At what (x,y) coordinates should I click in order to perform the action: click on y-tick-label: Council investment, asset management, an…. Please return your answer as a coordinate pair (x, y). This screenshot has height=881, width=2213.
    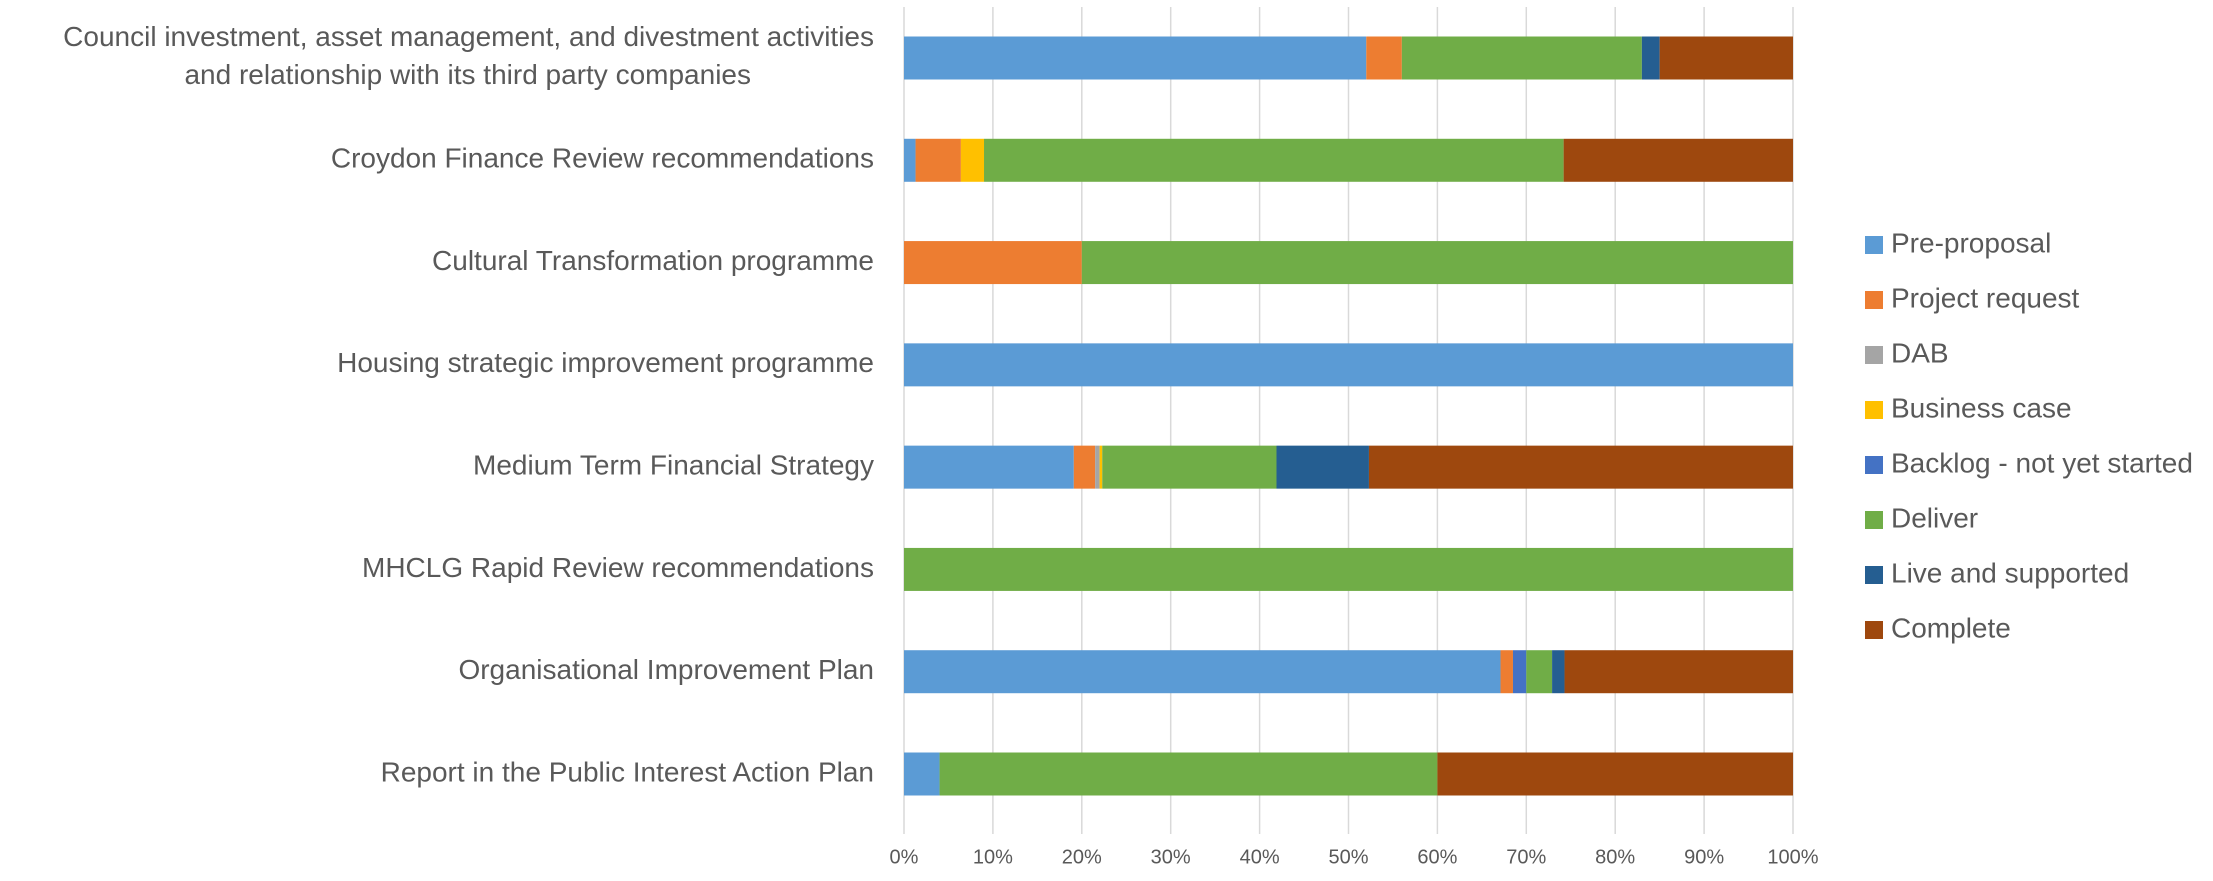
    Looking at the image, I should click on (468, 55).